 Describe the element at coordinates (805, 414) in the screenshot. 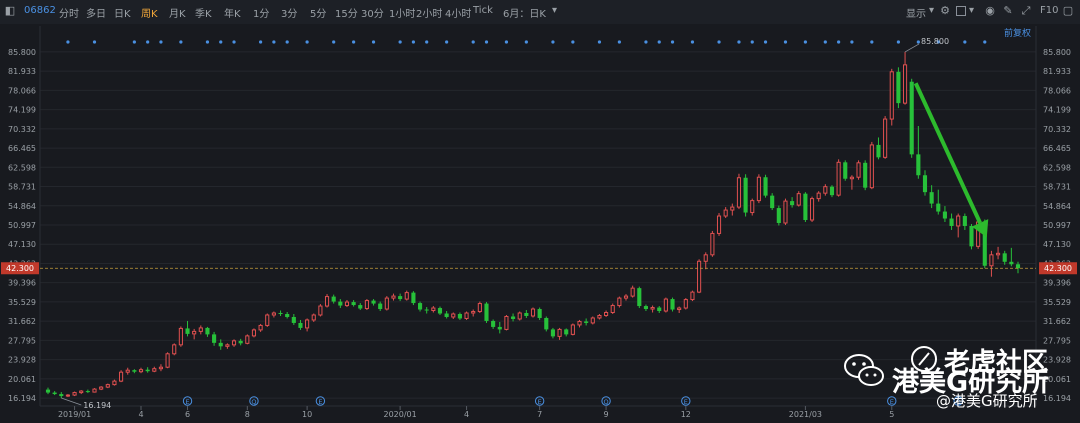

I see `x-tick-label: 2021/03` at that location.